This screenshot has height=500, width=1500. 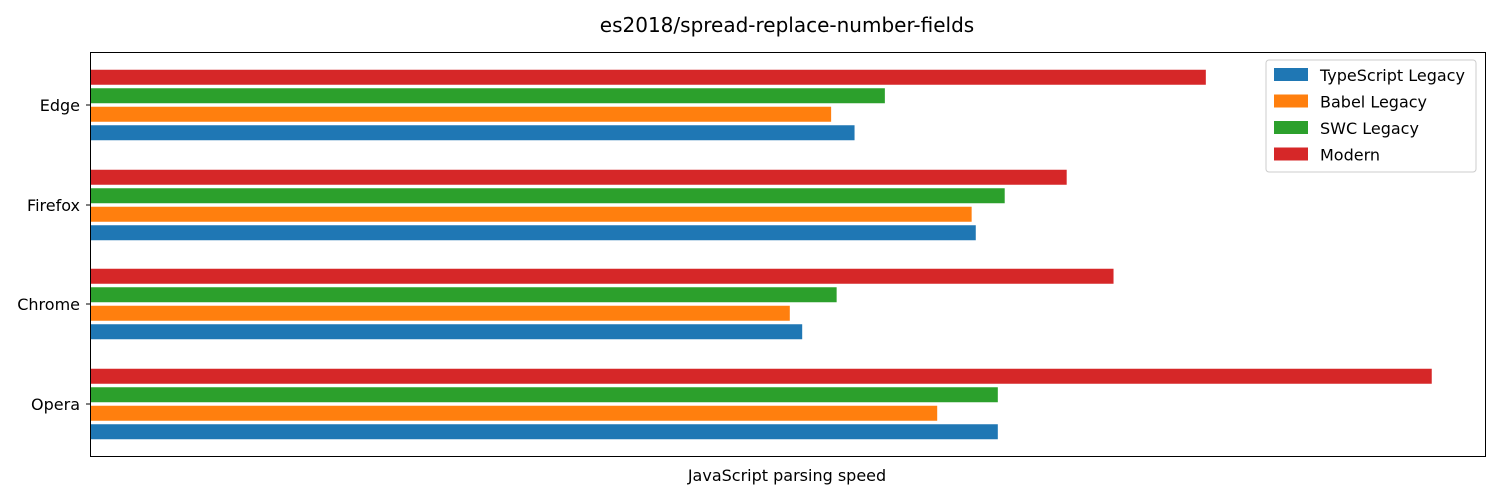 What do you see at coordinates (787, 25) in the screenshot?
I see `chart-title: es2018/spread-replace-number-fields` at bounding box center [787, 25].